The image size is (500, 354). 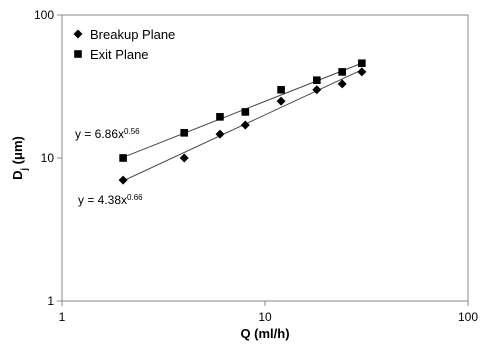 What do you see at coordinates (48, 158) in the screenshot?
I see `y-tick-label: 10` at bounding box center [48, 158].